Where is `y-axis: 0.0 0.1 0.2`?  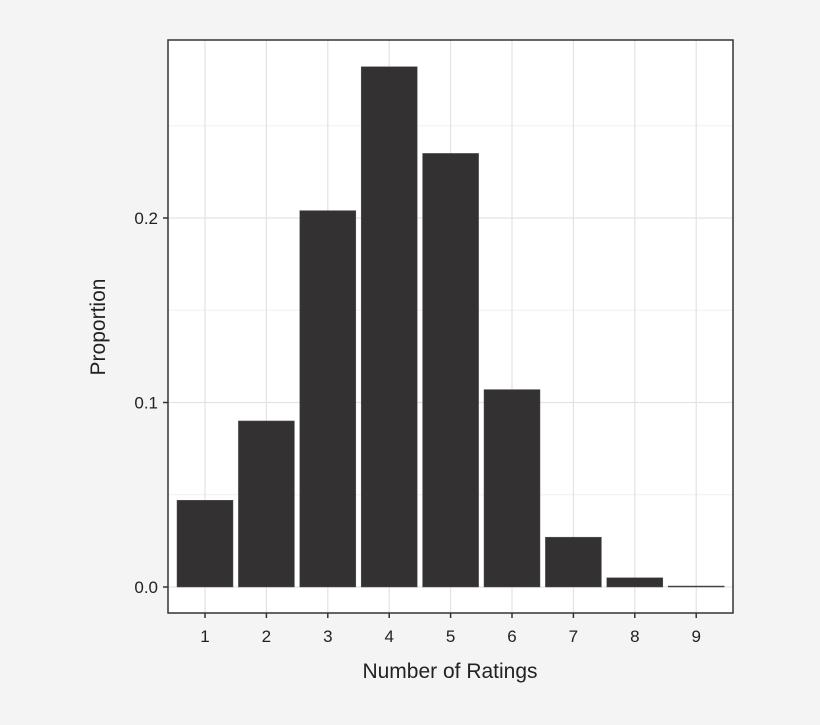 y-axis: 0.0 0.1 0.2 is located at coordinates (151, 403).